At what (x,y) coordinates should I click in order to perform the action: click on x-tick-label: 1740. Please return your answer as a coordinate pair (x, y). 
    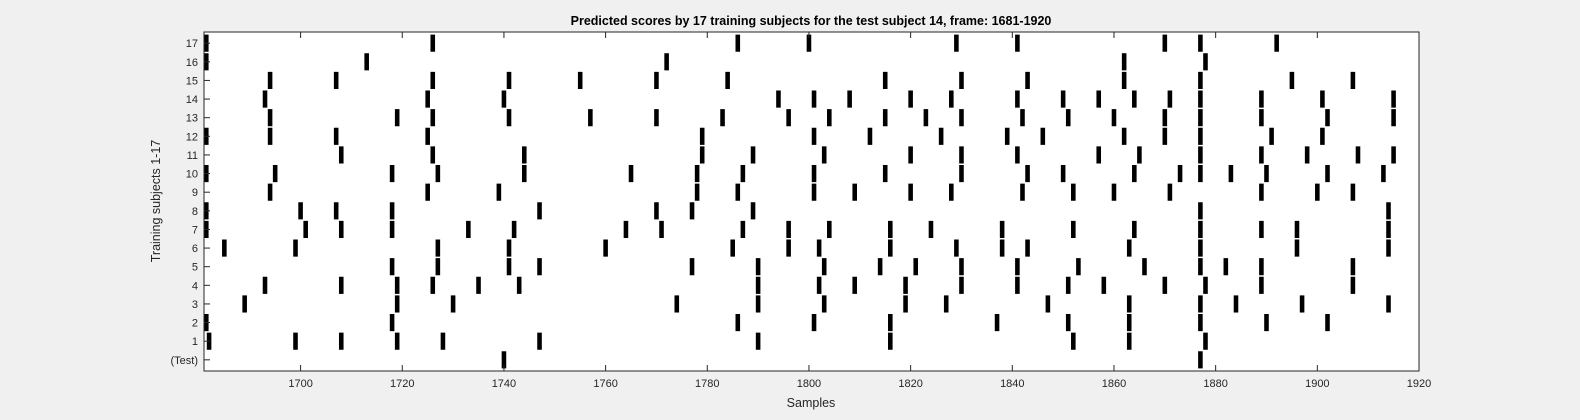
    Looking at the image, I should click on (504, 384).